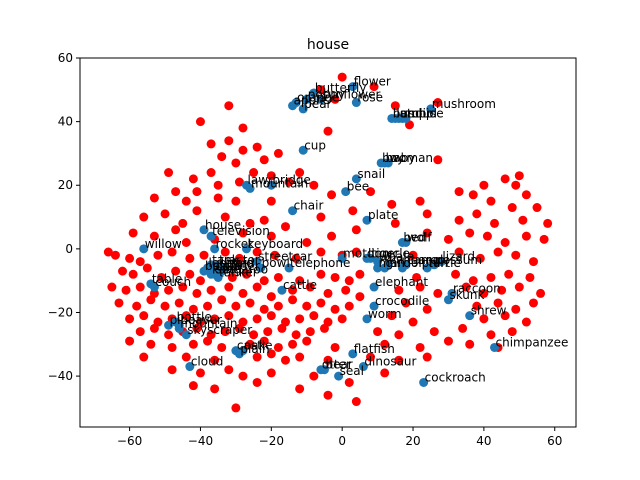 The width and height of the screenshot is (640, 480). I want to click on point-label: bridge, so click(291, 180).